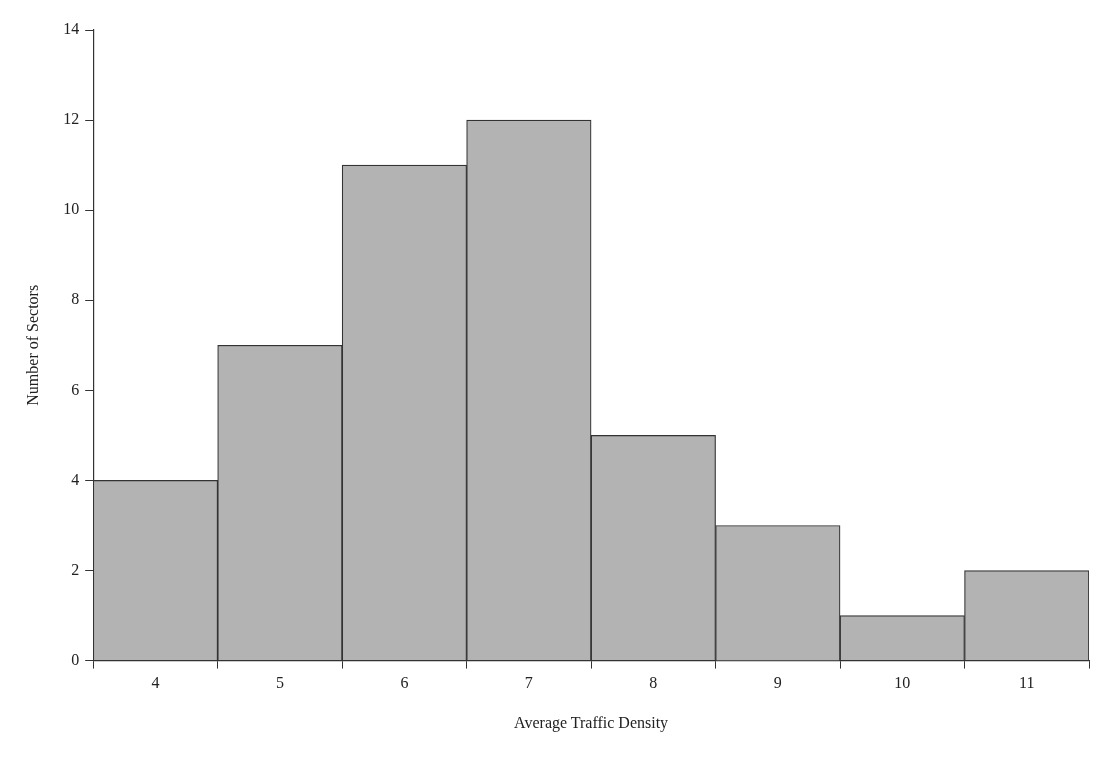 The image size is (1107, 757). What do you see at coordinates (75, 479) in the screenshot?
I see `y-tick-label: 4` at bounding box center [75, 479].